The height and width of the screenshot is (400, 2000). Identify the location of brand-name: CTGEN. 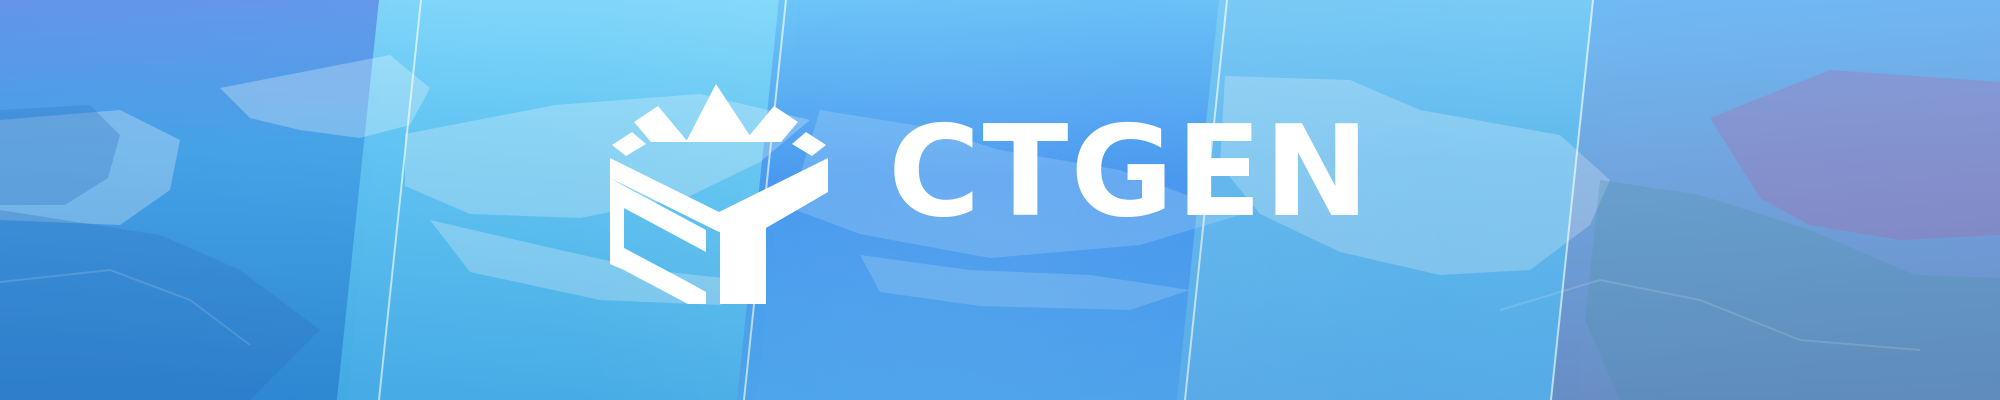
(1130, 171).